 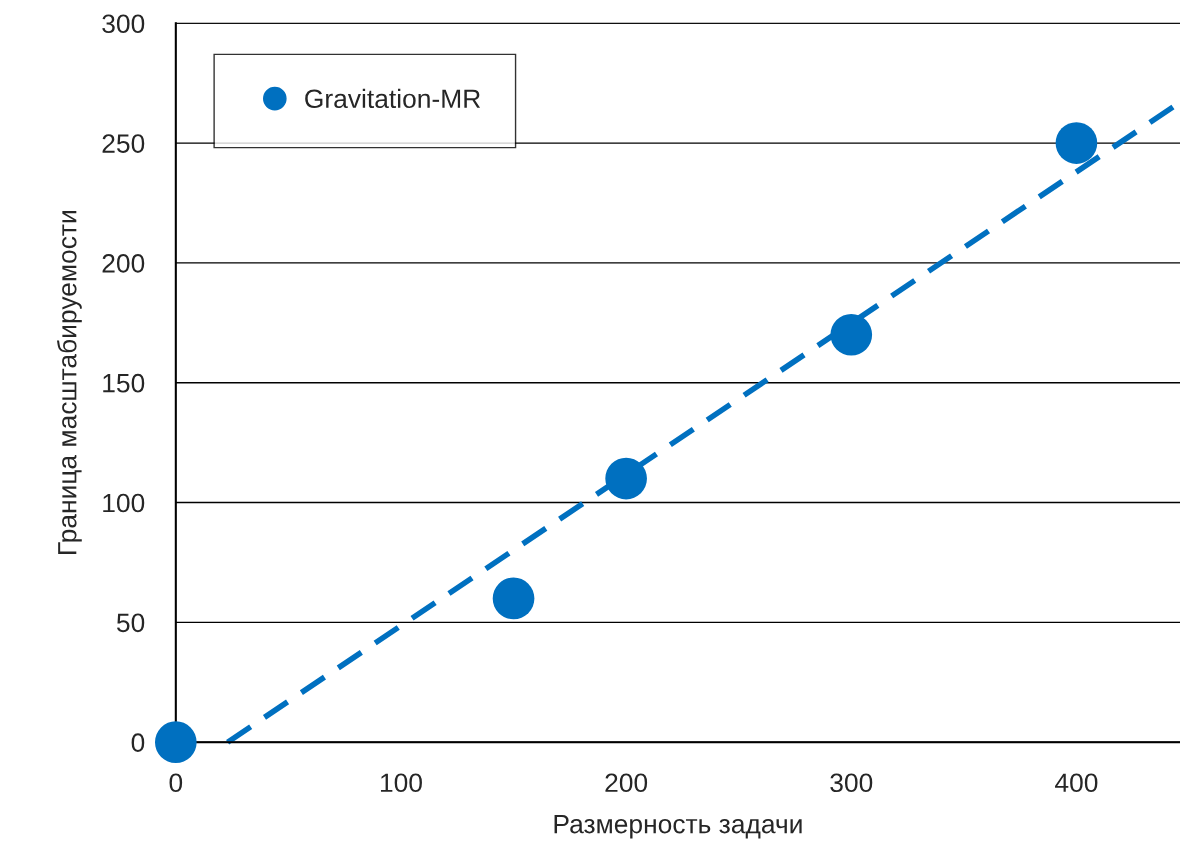 What do you see at coordinates (130, 623) in the screenshot?
I see `y-tick-label: 50` at bounding box center [130, 623].